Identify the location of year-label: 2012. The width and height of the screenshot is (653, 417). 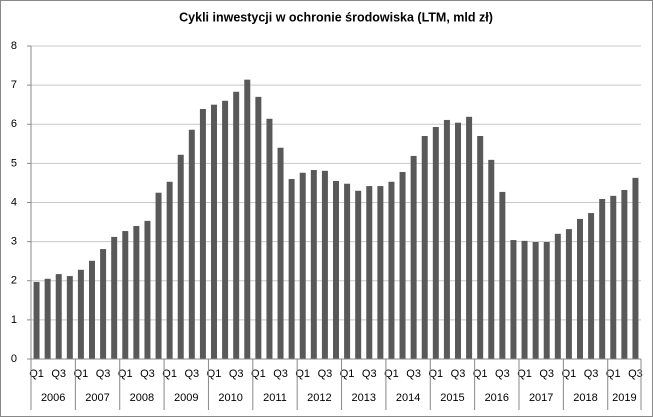
(319, 398).